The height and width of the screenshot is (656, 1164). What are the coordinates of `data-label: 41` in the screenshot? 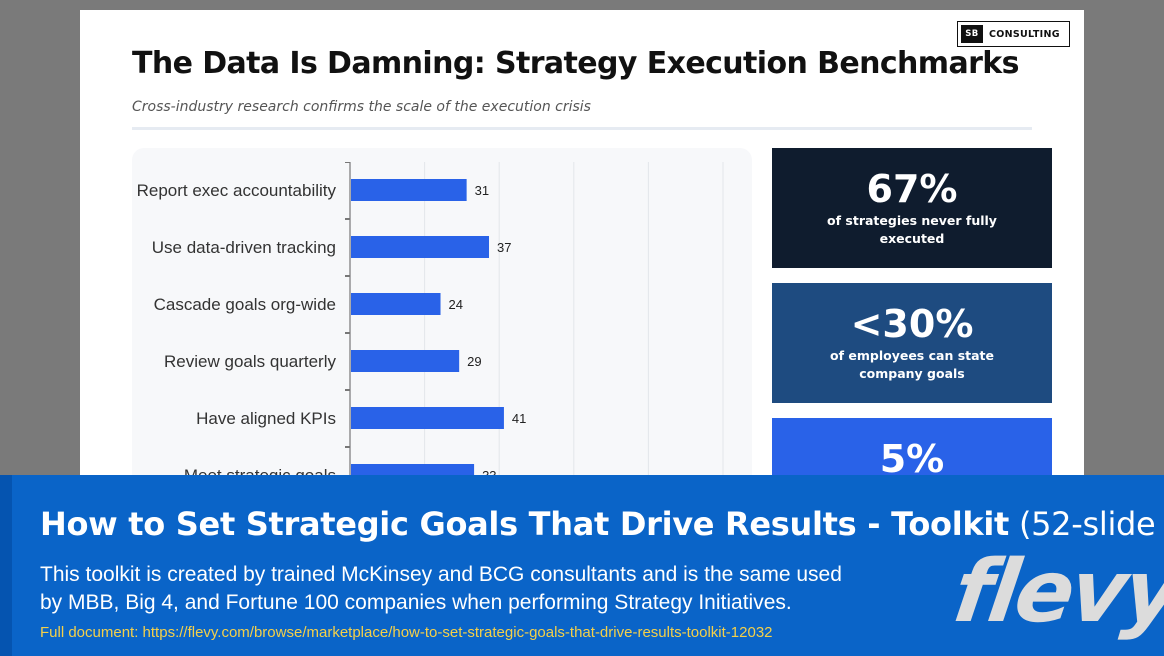 It's located at (519, 418).